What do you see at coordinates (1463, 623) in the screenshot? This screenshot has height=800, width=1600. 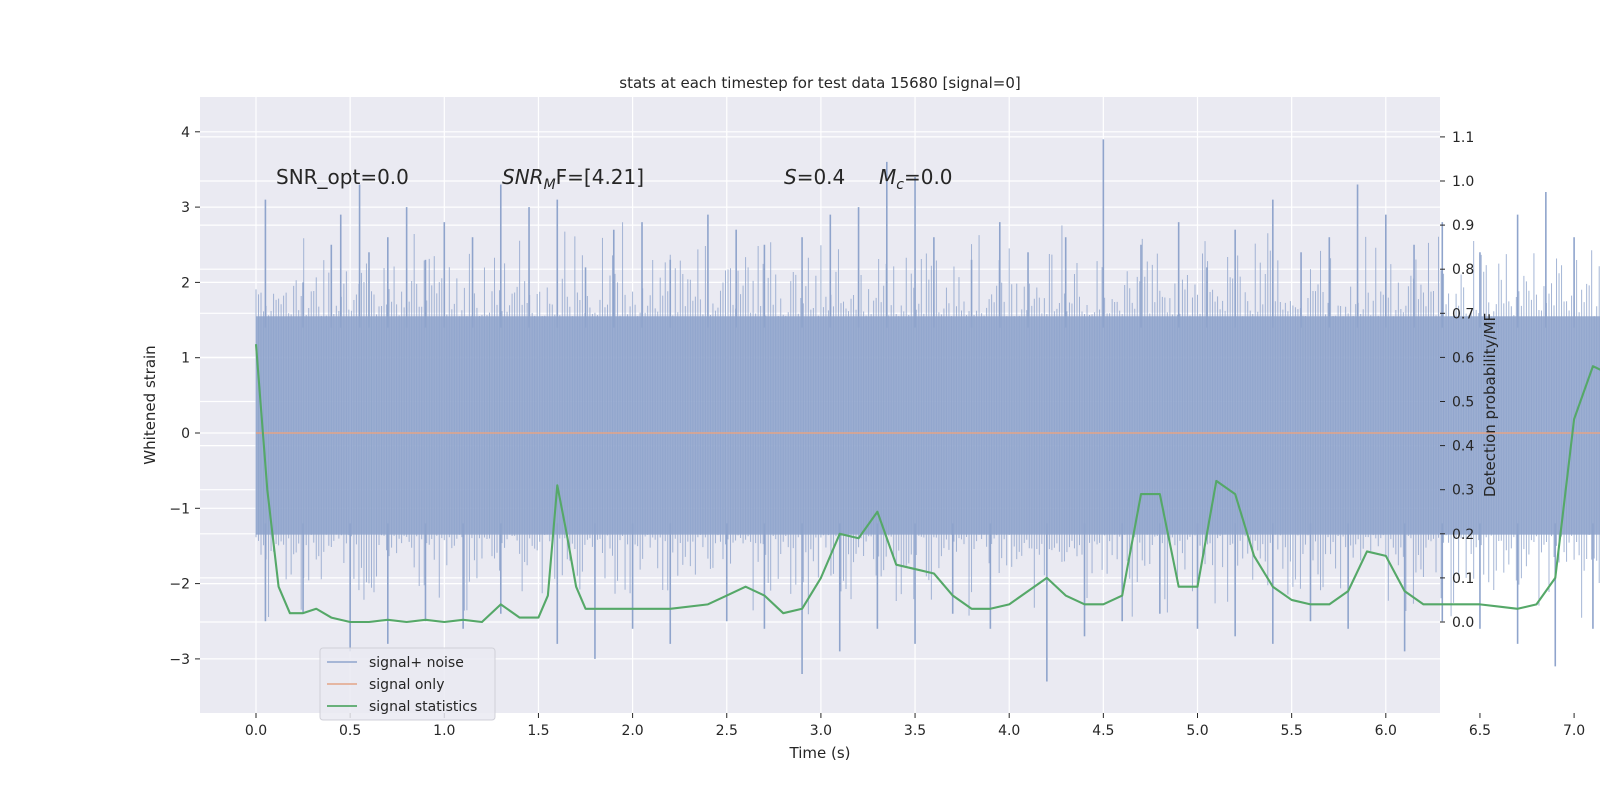 I see `y-right-tick-label-11: 0.0` at bounding box center [1463, 623].